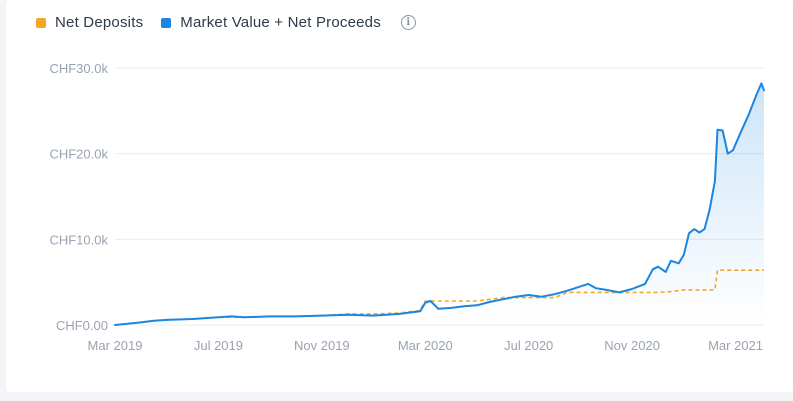 This screenshot has height=401, width=793. What do you see at coordinates (735, 345) in the screenshot?
I see `x-tick-label: Mar 2021` at bounding box center [735, 345].